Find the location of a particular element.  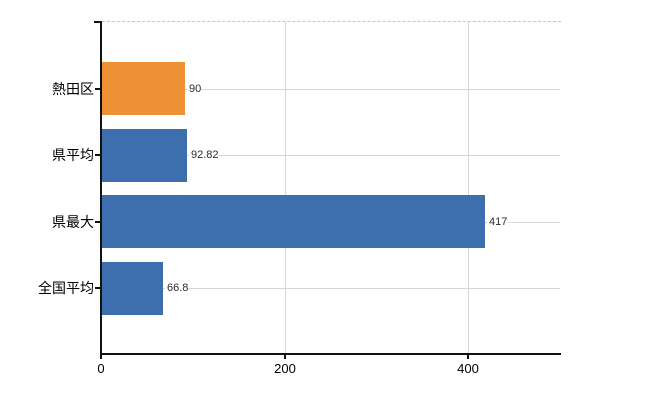

y-axis is located at coordinates (101, 187).